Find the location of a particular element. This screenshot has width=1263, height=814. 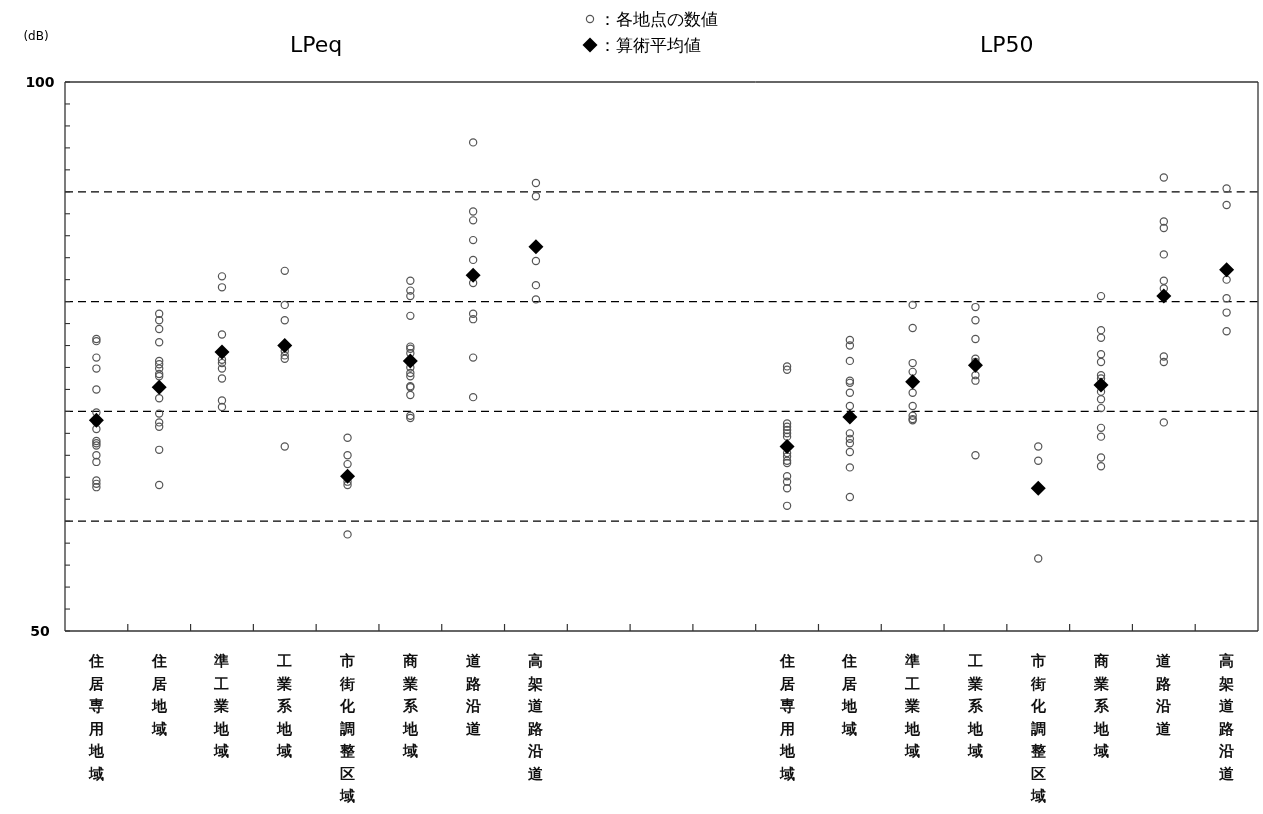

legend-label: ：算術平均値 is located at coordinates (650, 45).